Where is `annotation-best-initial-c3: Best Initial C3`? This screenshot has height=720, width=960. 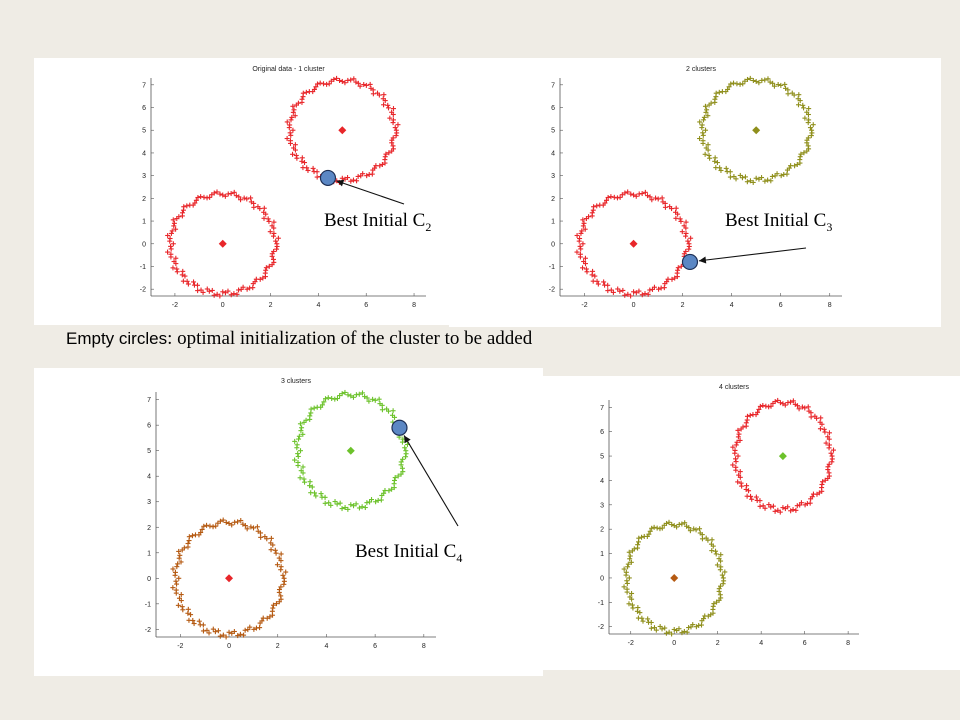 annotation-best-initial-c3: Best Initial C3 is located at coordinates (778, 222).